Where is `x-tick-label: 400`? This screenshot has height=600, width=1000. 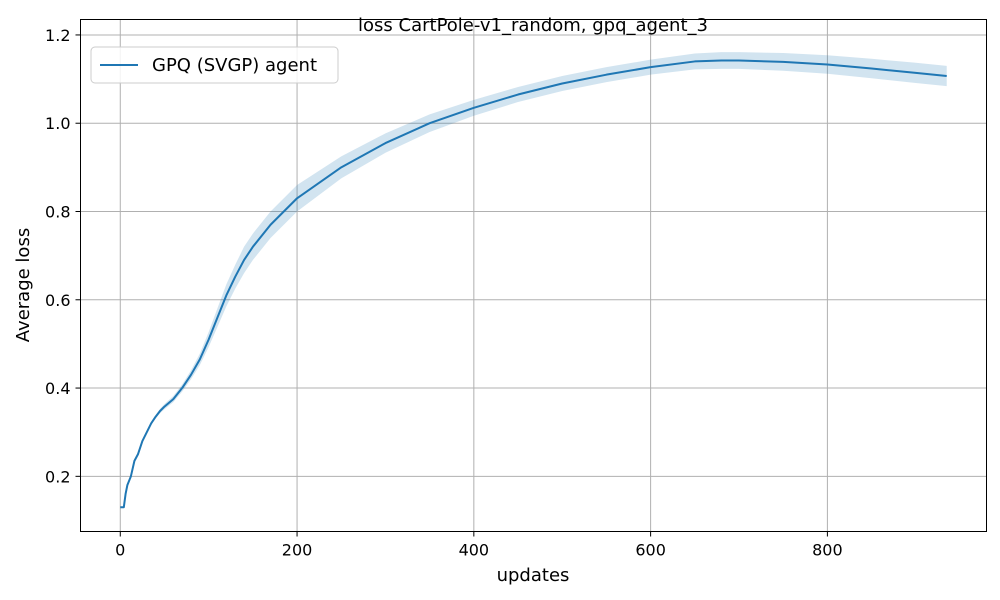 x-tick-label: 400 is located at coordinates (474, 550).